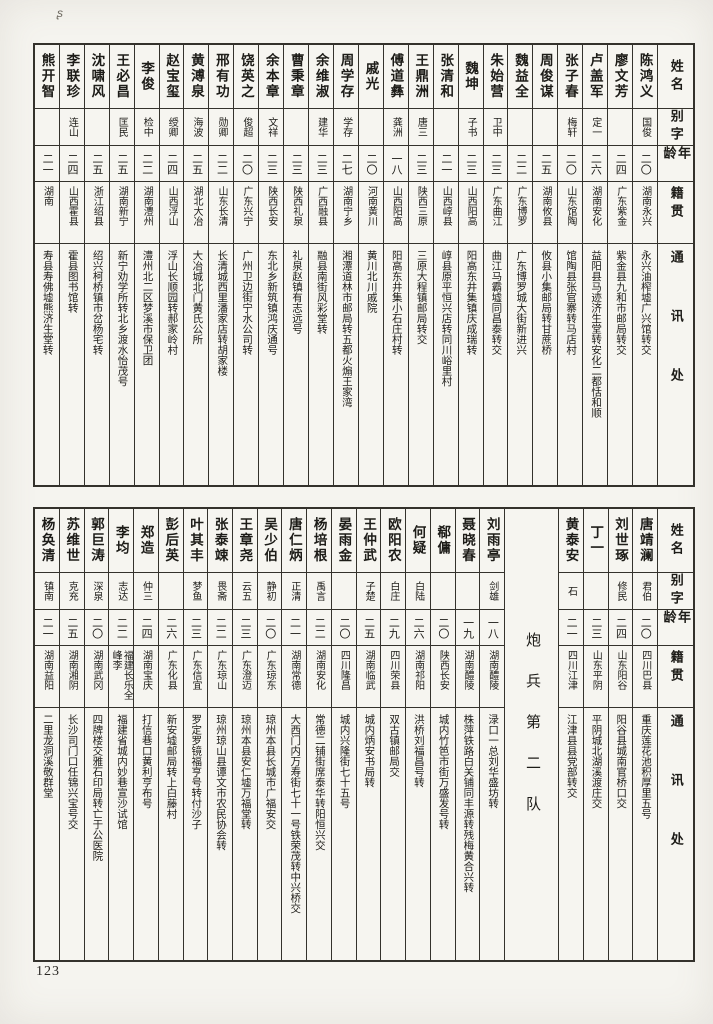 The height and width of the screenshot is (1024, 713). What do you see at coordinates (170, 677) in the screenshot?
I see `native-place-cell: 广东化县` at bounding box center [170, 677].